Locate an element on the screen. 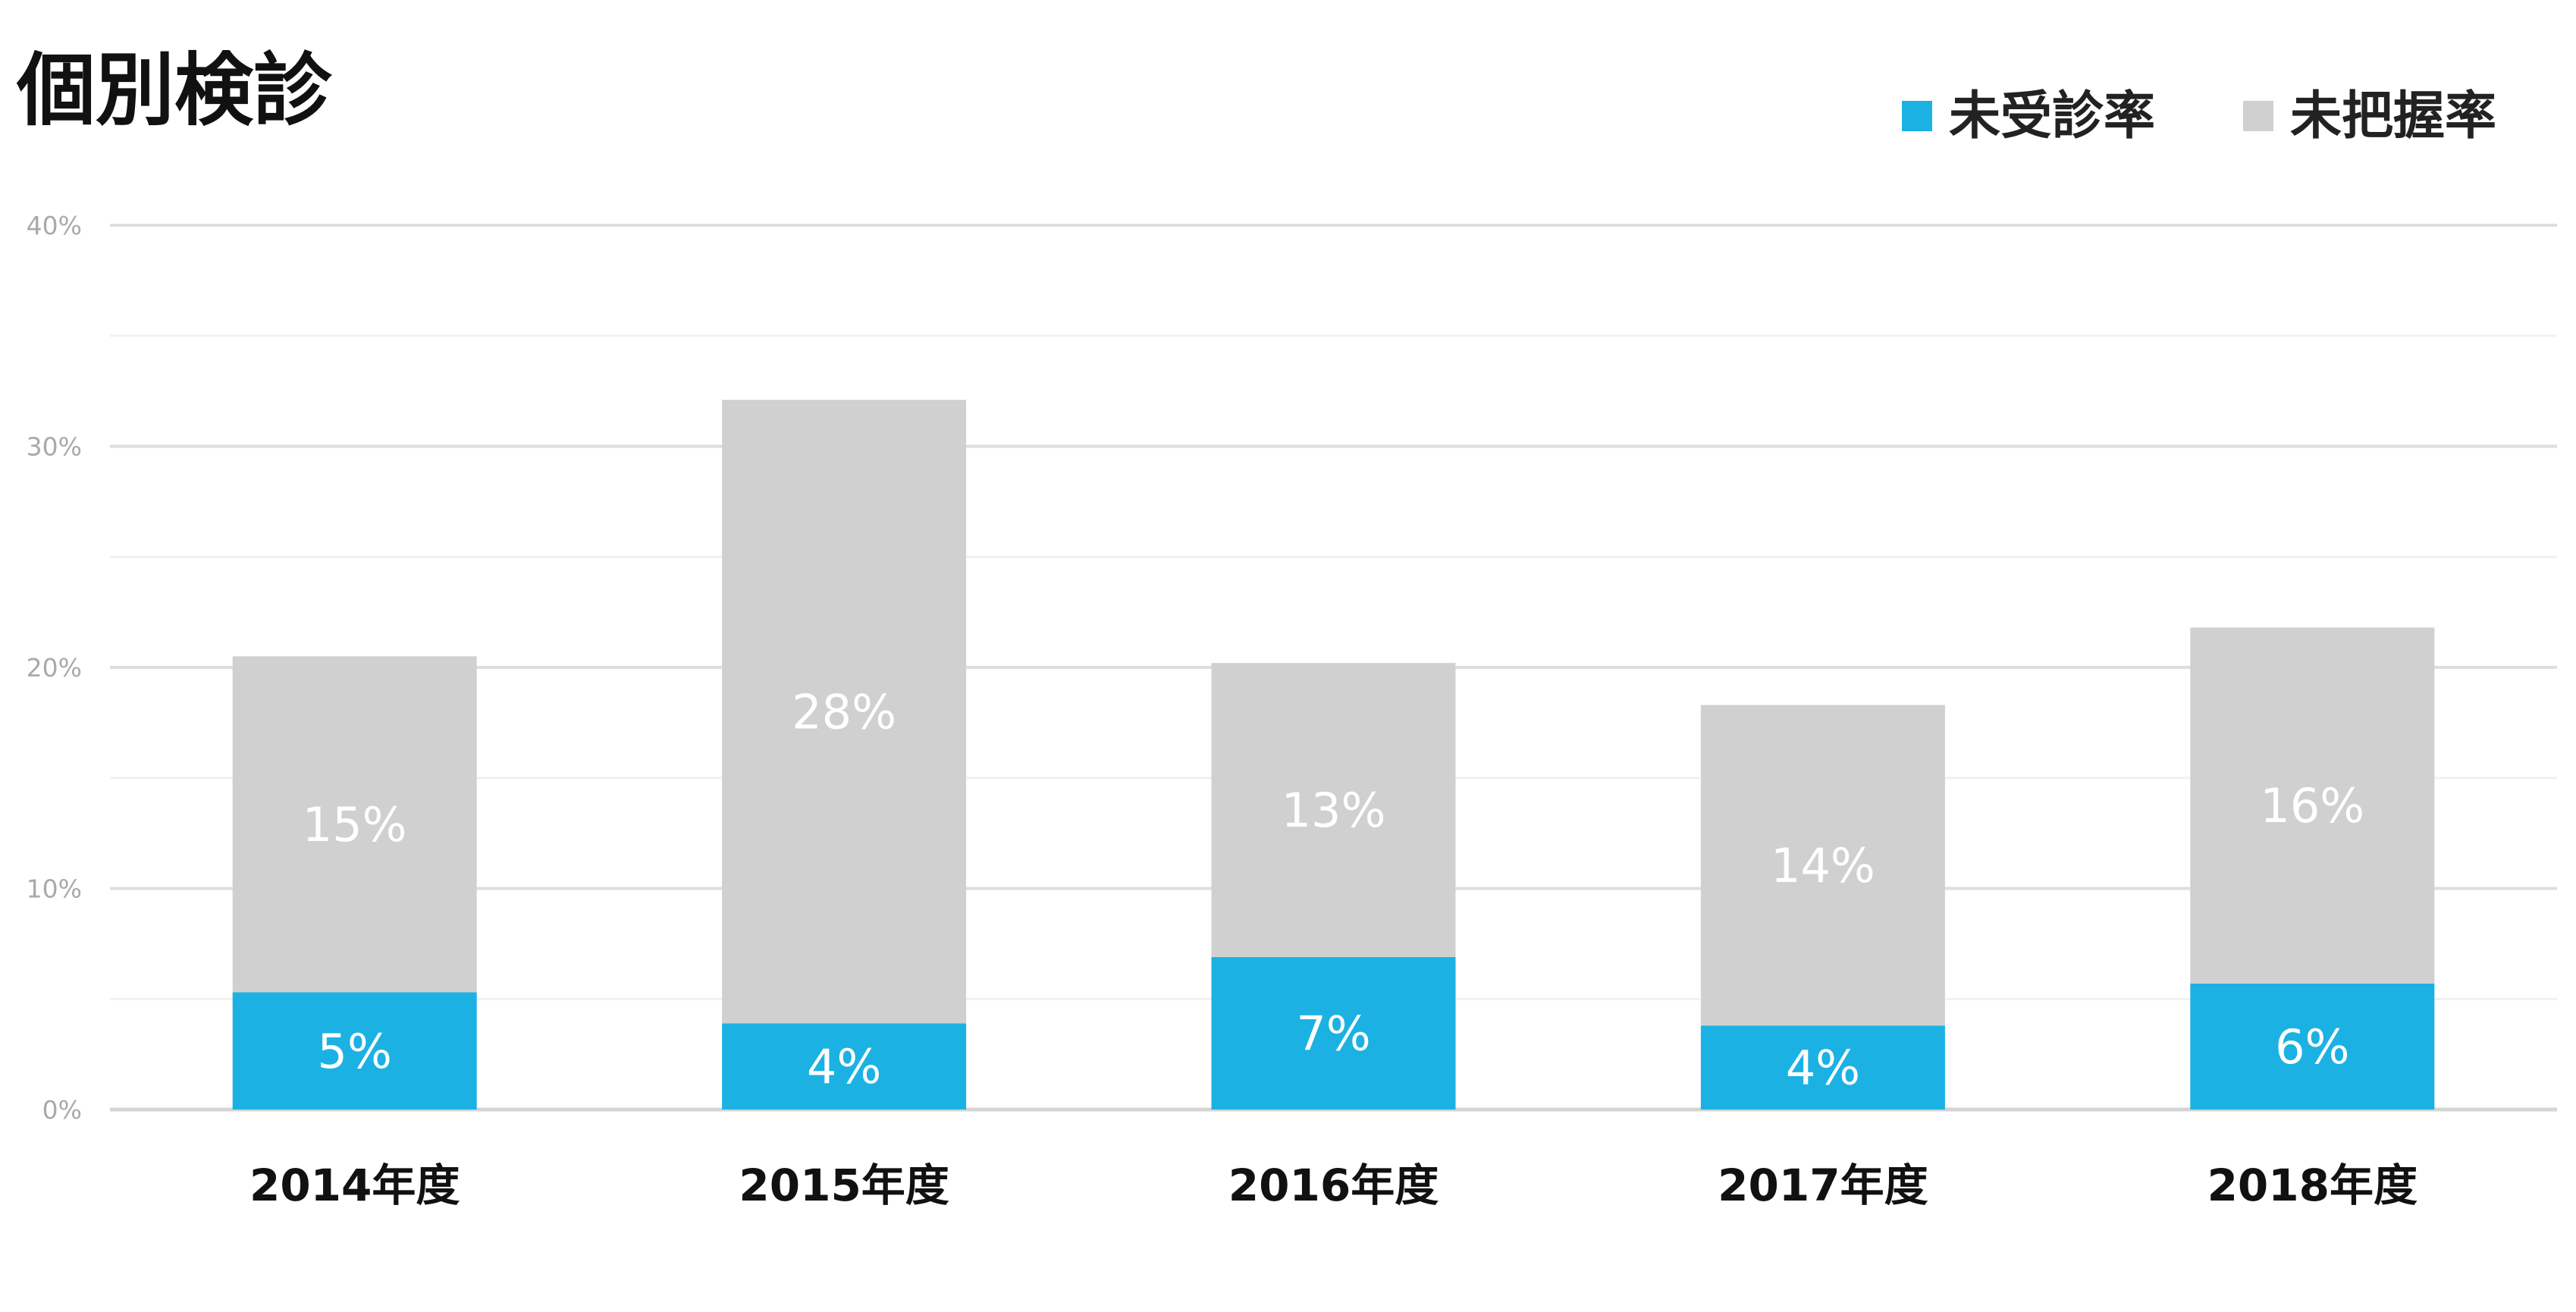 This screenshot has height=1312, width=2576. x-tick-label: 2014年度 is located at coordinates (354, 1185).